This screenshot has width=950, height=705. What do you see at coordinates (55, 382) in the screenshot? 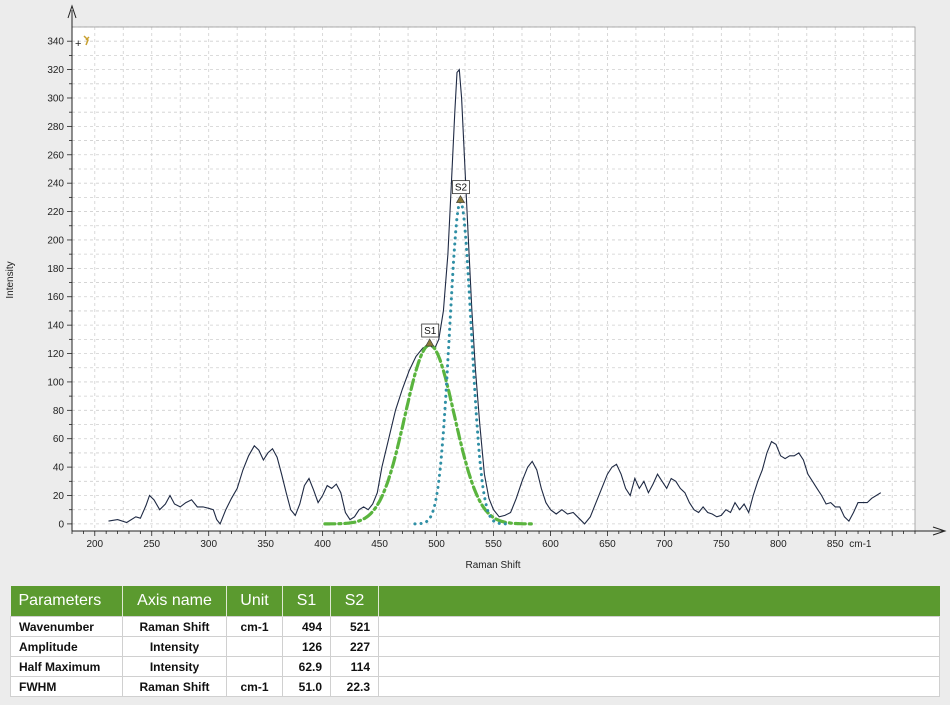
I see `y-tick-label: 100` at bounding box center [55, 382].